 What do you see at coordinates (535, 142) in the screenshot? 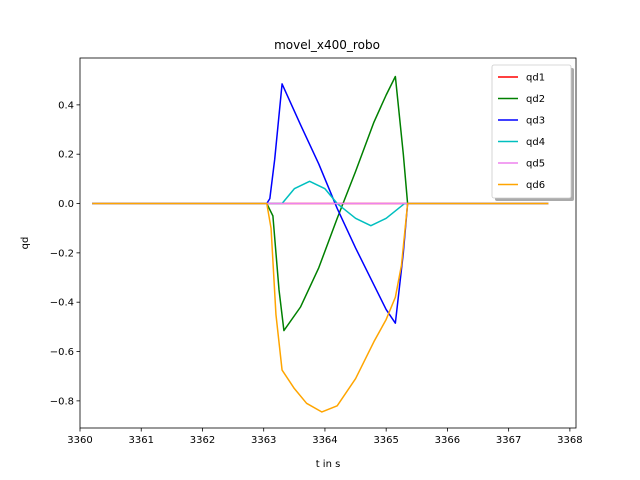
I see `legend-label-qd4: qd4` at bounding box center [535, 142].